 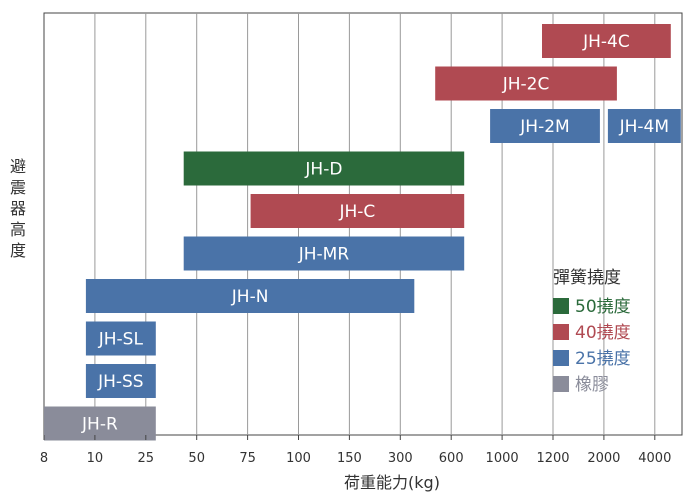 I want to click on x-axis-title: 荷重能力(kg), so click(x=392, y=482).